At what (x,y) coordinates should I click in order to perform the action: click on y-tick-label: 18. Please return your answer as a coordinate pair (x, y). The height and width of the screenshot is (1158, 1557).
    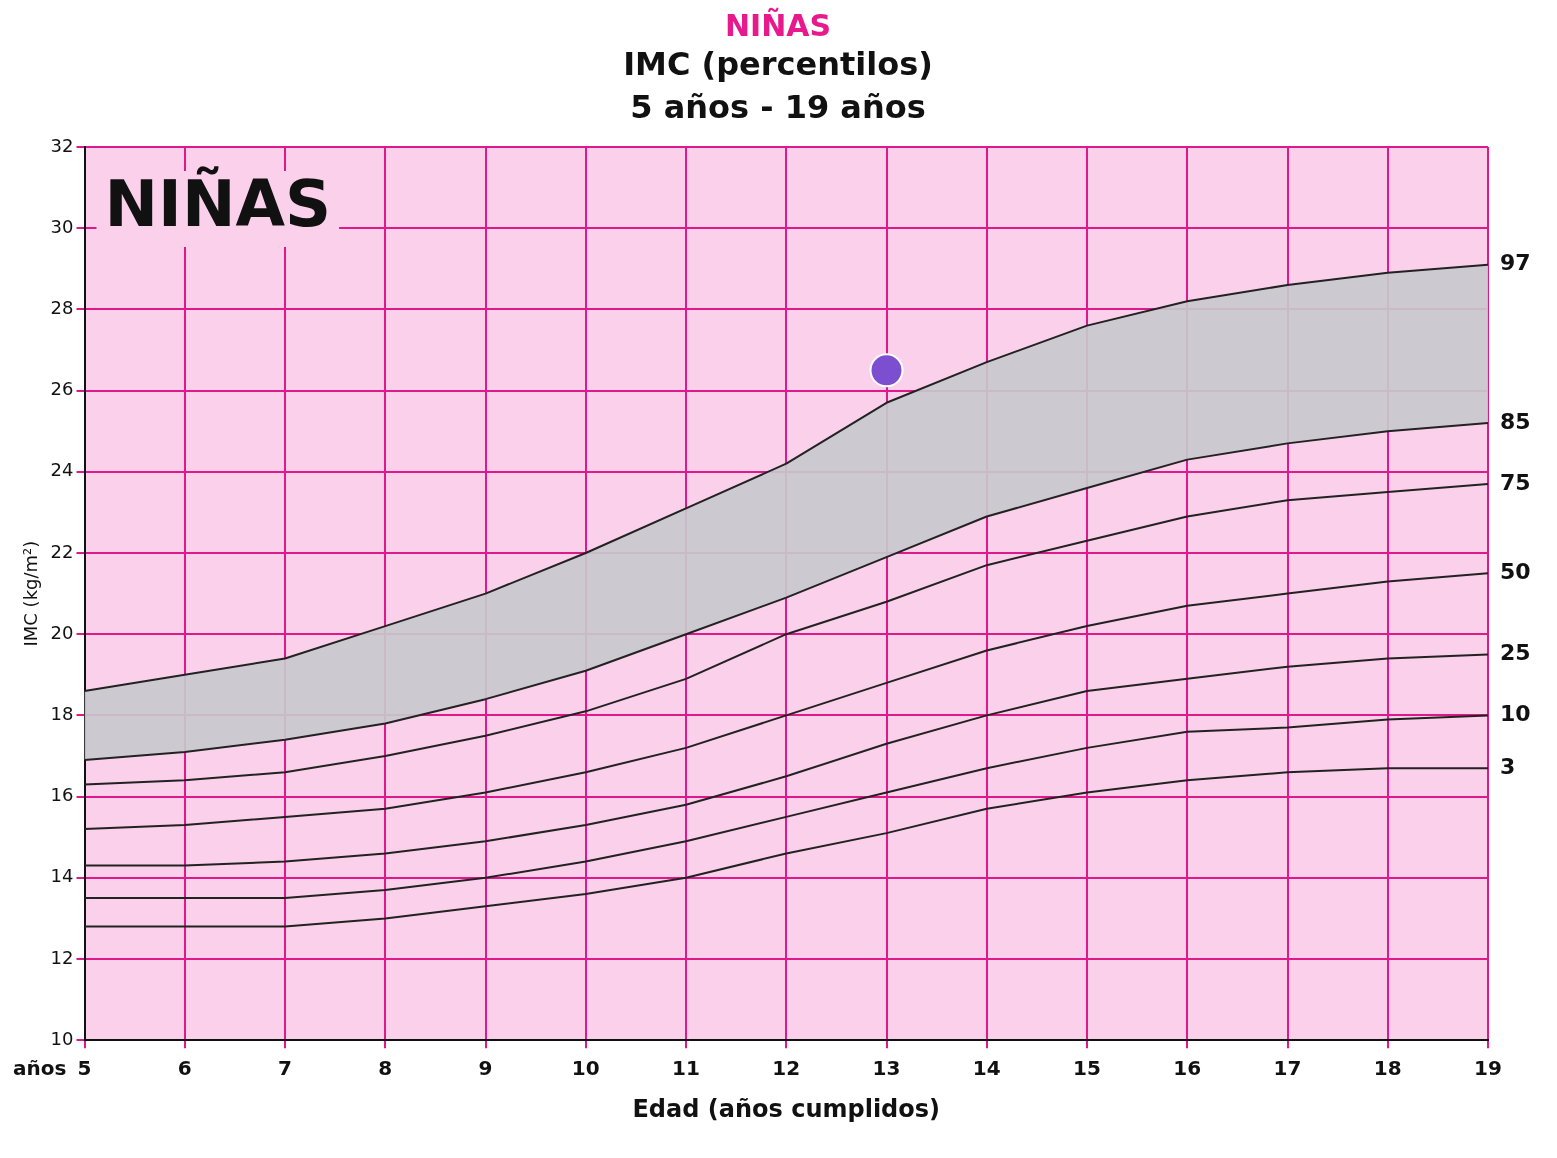
    Looking at the image, I should click on (62, 714).